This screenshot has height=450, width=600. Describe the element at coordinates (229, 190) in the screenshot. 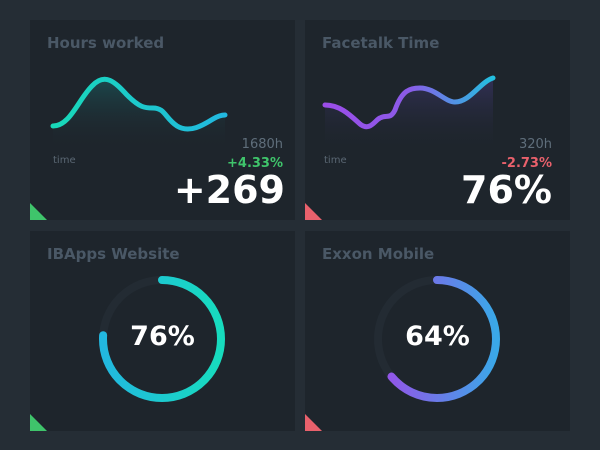

I see `main-value: +269` at that location.